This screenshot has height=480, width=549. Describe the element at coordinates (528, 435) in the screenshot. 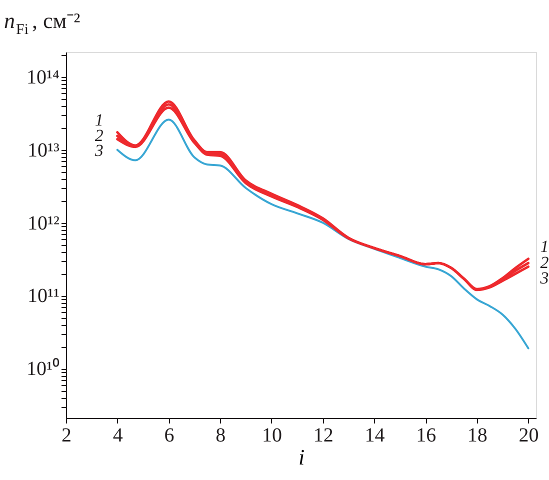

I see `x-tick-label: 20` at that location.